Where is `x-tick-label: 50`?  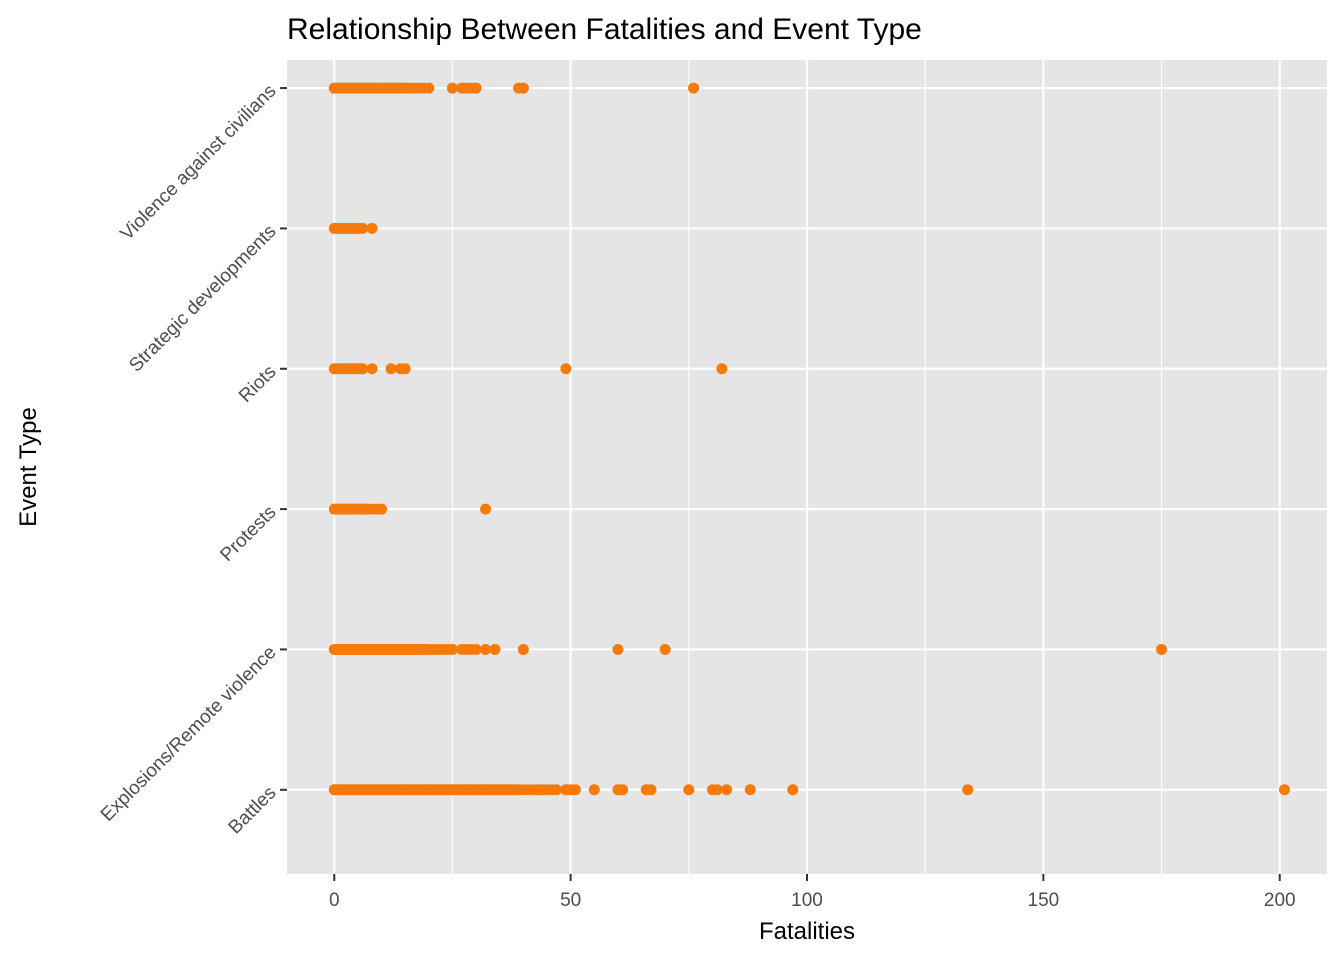
x-tick-label: 50 is located at coordinates (570, 900).